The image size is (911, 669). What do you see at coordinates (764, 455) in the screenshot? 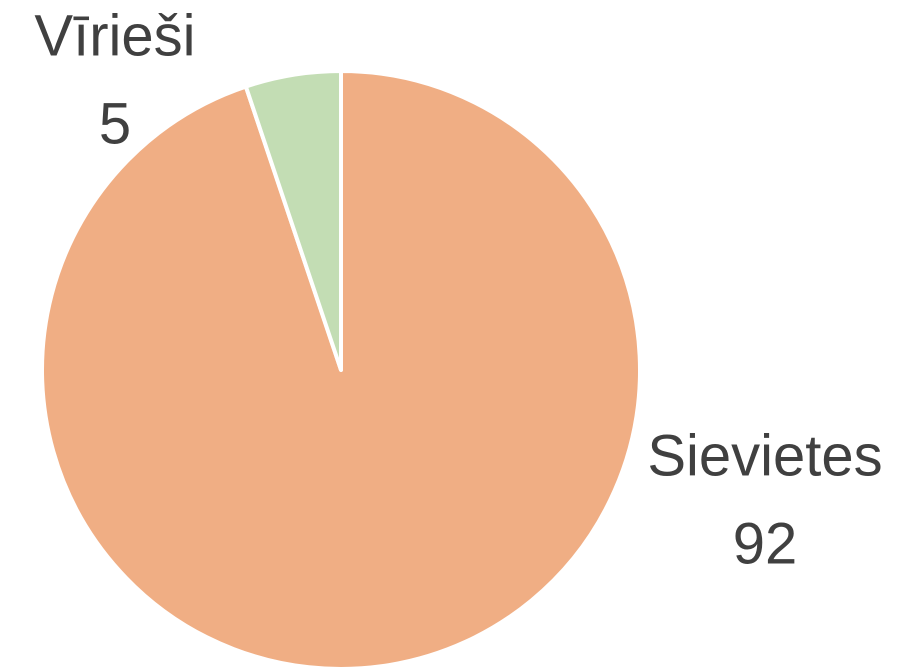
I see `category-label: Sievietes` at bounding box center [764, 455].